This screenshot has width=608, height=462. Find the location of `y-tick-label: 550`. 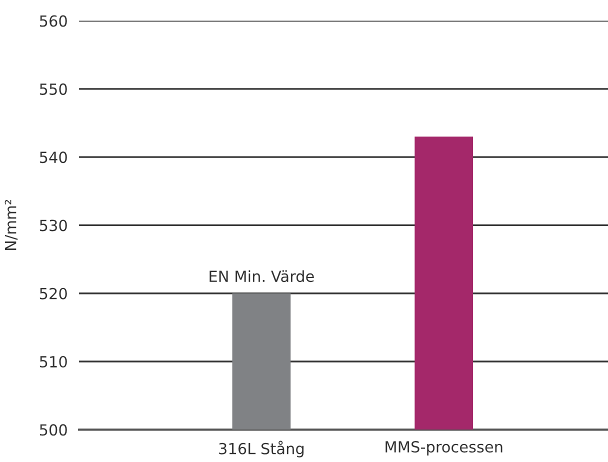

y-tick-label: 550 is located at coordinates (53, 89).